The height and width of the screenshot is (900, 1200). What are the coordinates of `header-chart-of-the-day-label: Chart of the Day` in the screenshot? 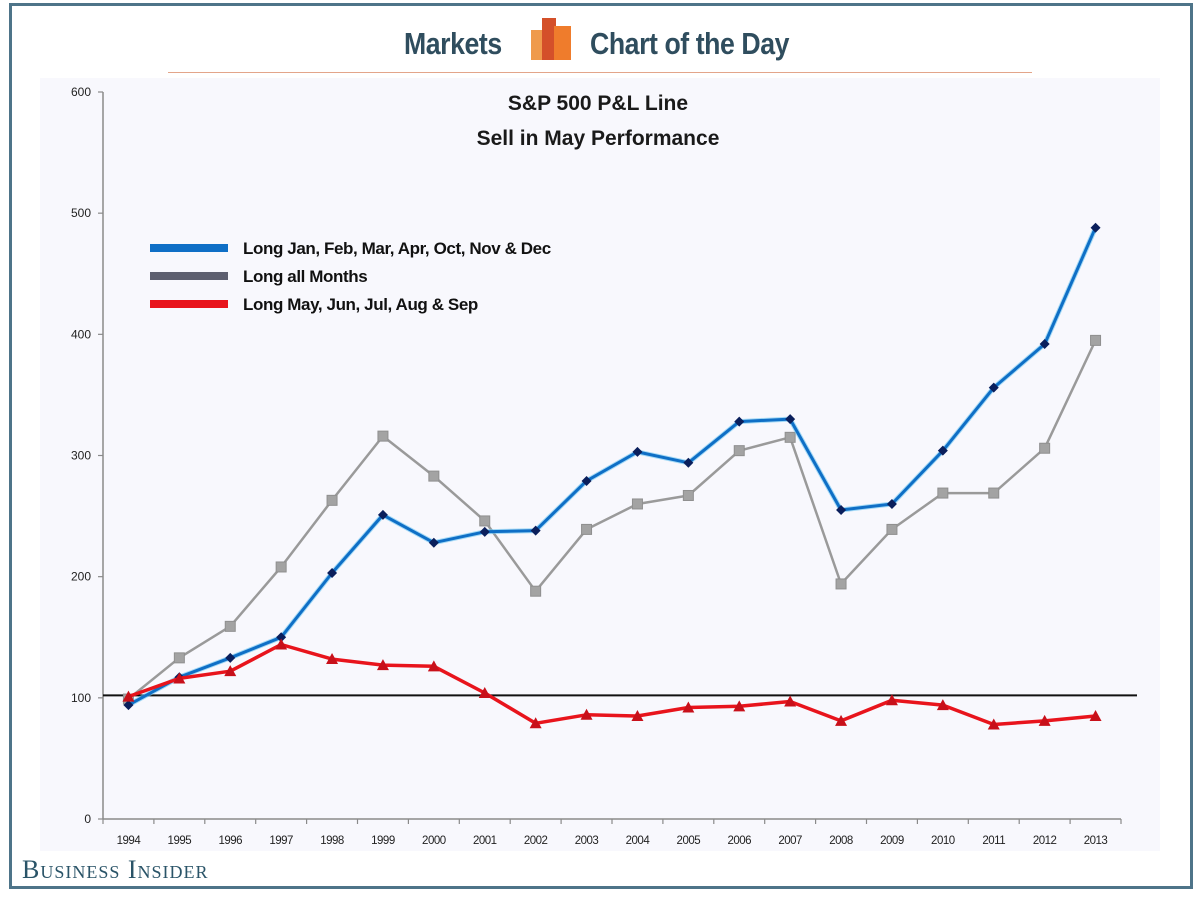 It's located at (690, 43).